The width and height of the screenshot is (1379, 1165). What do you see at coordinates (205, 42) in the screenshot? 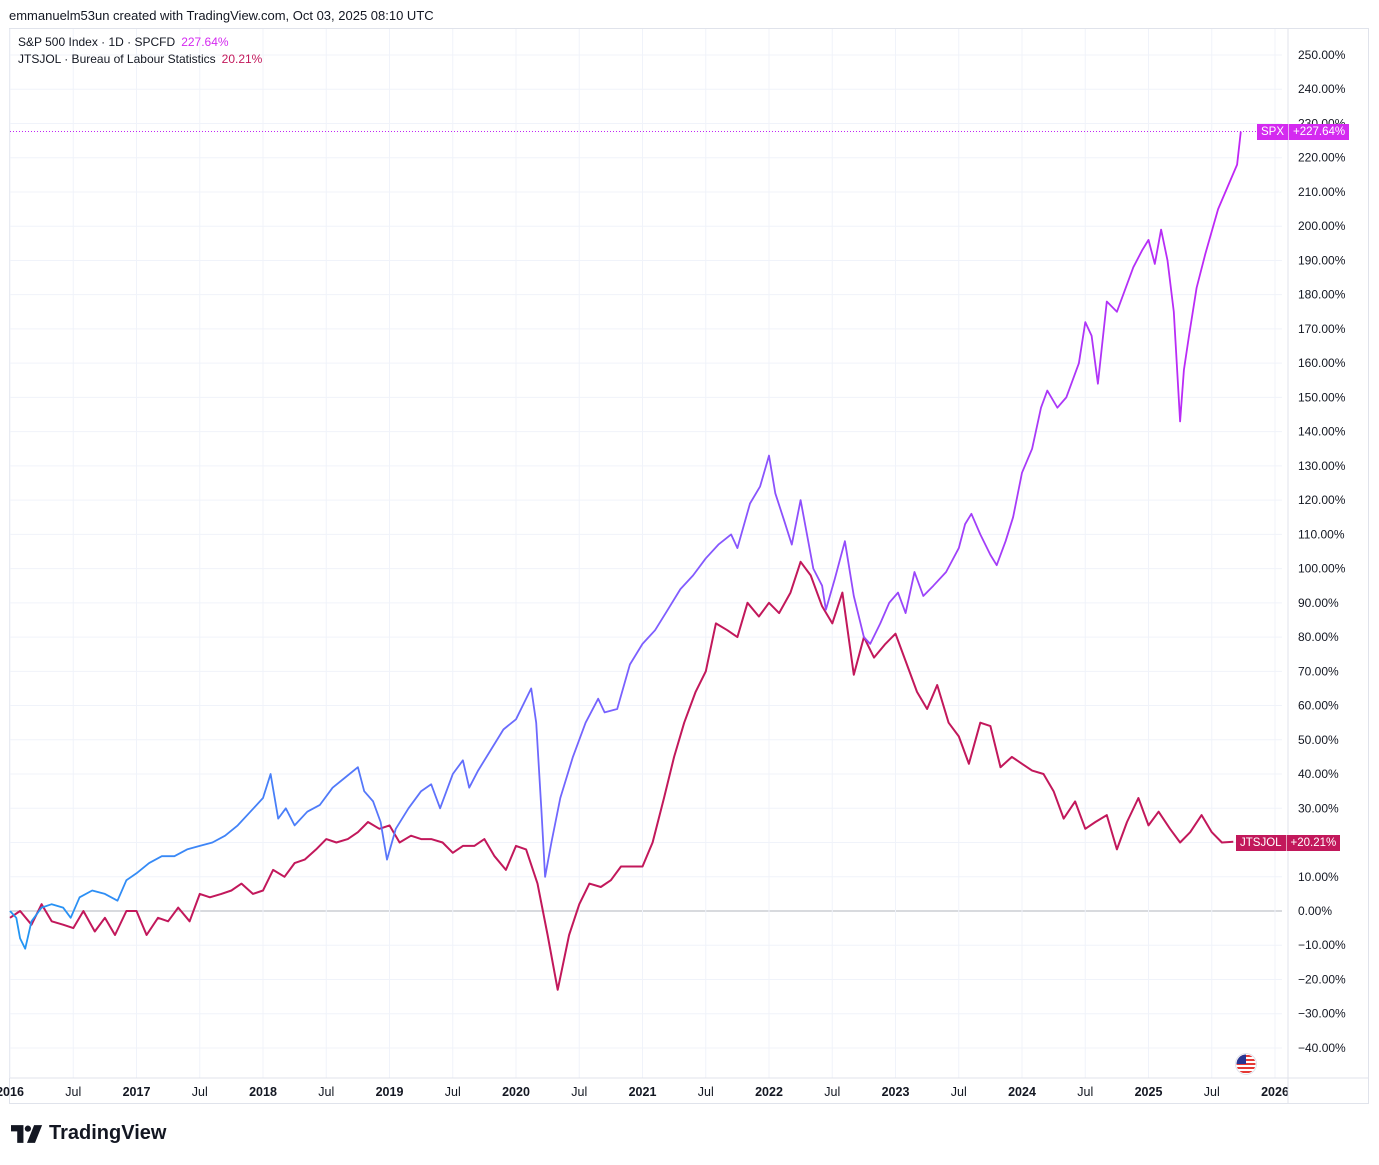
I see `legend-spx-value: 227.64%` at bounding box center [205, 42].